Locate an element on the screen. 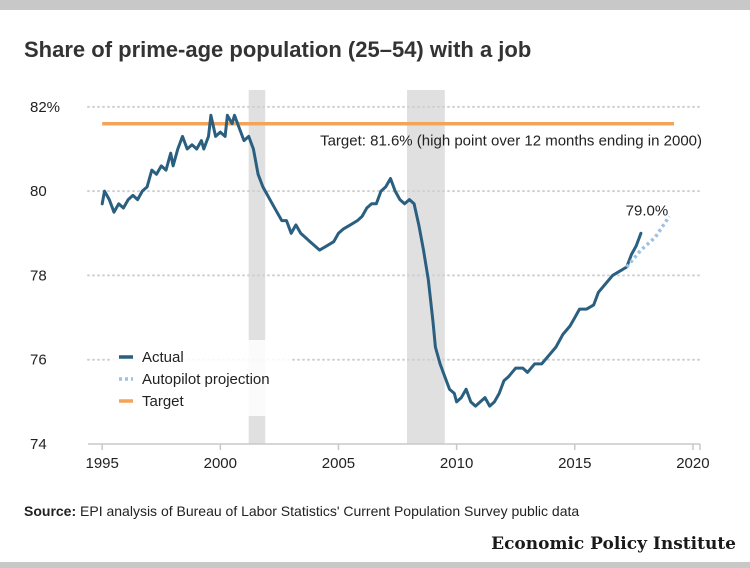 Image resolution: width=750 pixels, height=568 pixels. y-tick-label: 82% is located at coordinates (45, 107).